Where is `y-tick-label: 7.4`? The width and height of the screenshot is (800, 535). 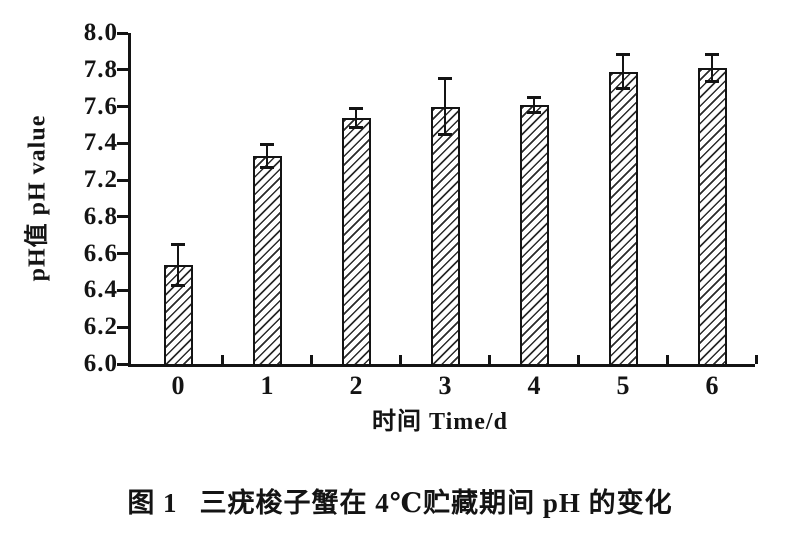 y-tick-label: 7.4 is located at coordinates (100, 143).